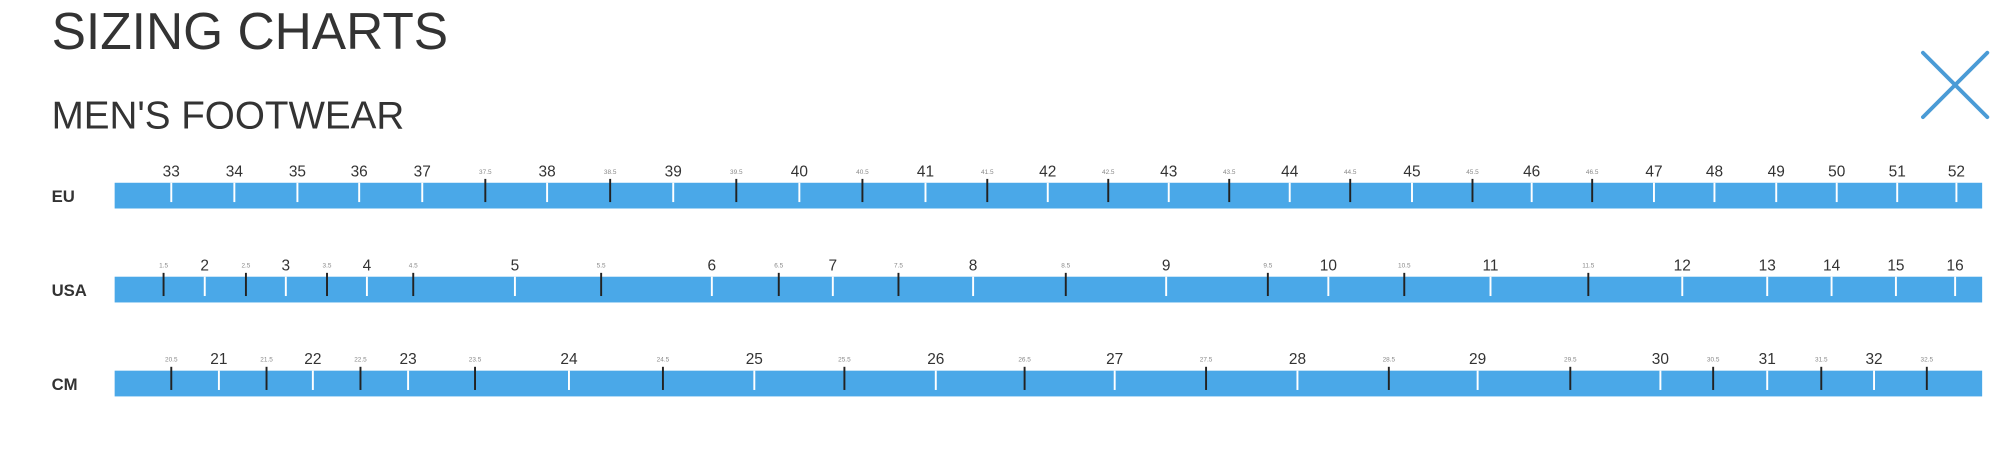 This screenshot has height=460, width=2008. I want to click on half-size-label: 23.5, so click(475, 360).